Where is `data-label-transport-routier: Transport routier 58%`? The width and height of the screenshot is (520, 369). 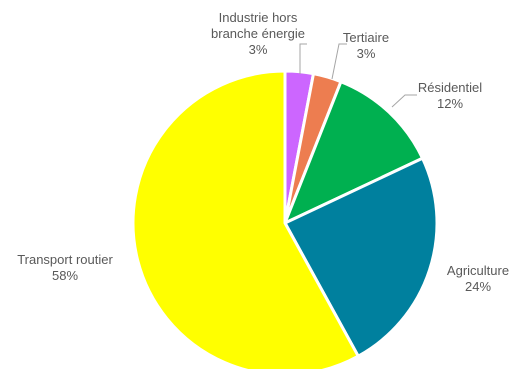
data-label-transport-routier: Transport routier 58% is located at coordinates (65, 267).